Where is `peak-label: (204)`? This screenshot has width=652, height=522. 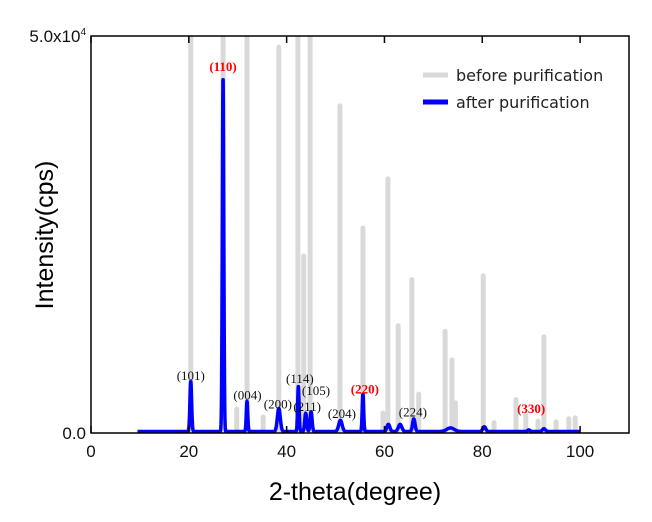 peak-label: (204) is located at coordinates (342, 413).